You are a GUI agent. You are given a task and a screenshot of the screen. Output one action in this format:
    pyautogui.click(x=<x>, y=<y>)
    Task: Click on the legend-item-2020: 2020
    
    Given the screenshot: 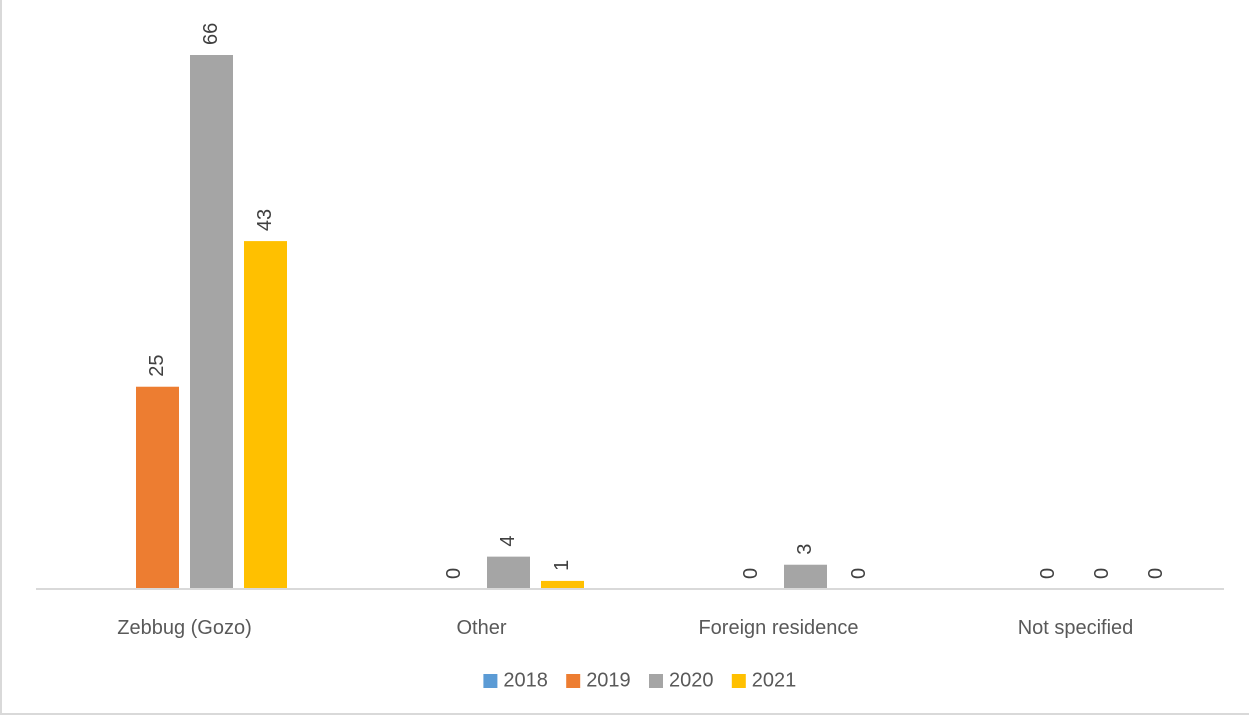 What is the action you would take?
    pyautogui.click(x=681, y=680)
    